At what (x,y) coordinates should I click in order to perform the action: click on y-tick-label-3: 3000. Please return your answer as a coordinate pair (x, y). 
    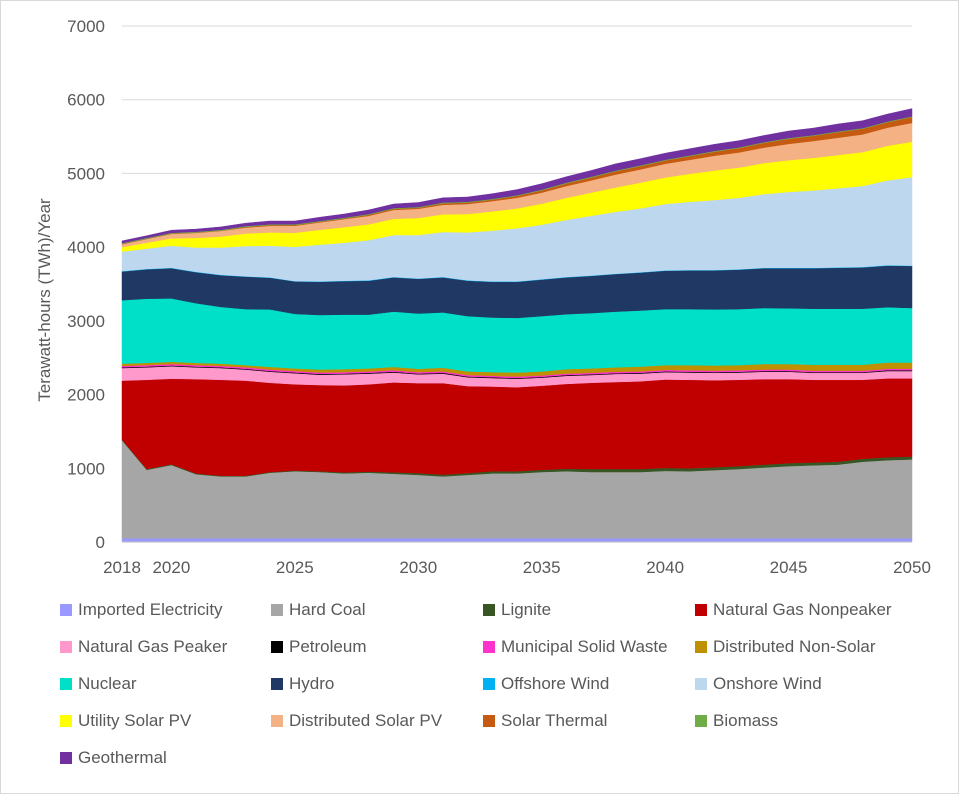
    Looking at the image, I should click on (86, 321).